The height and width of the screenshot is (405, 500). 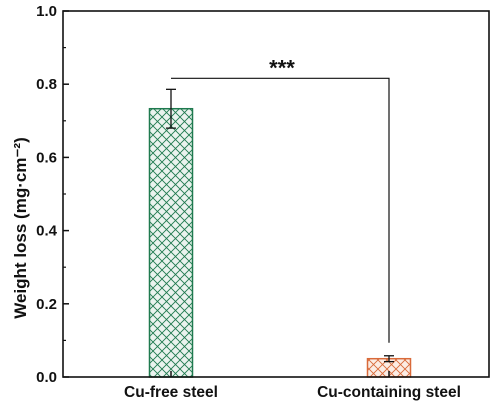 I want to click on y-tick-label-2: 0.4, so click(x=47, y=231).